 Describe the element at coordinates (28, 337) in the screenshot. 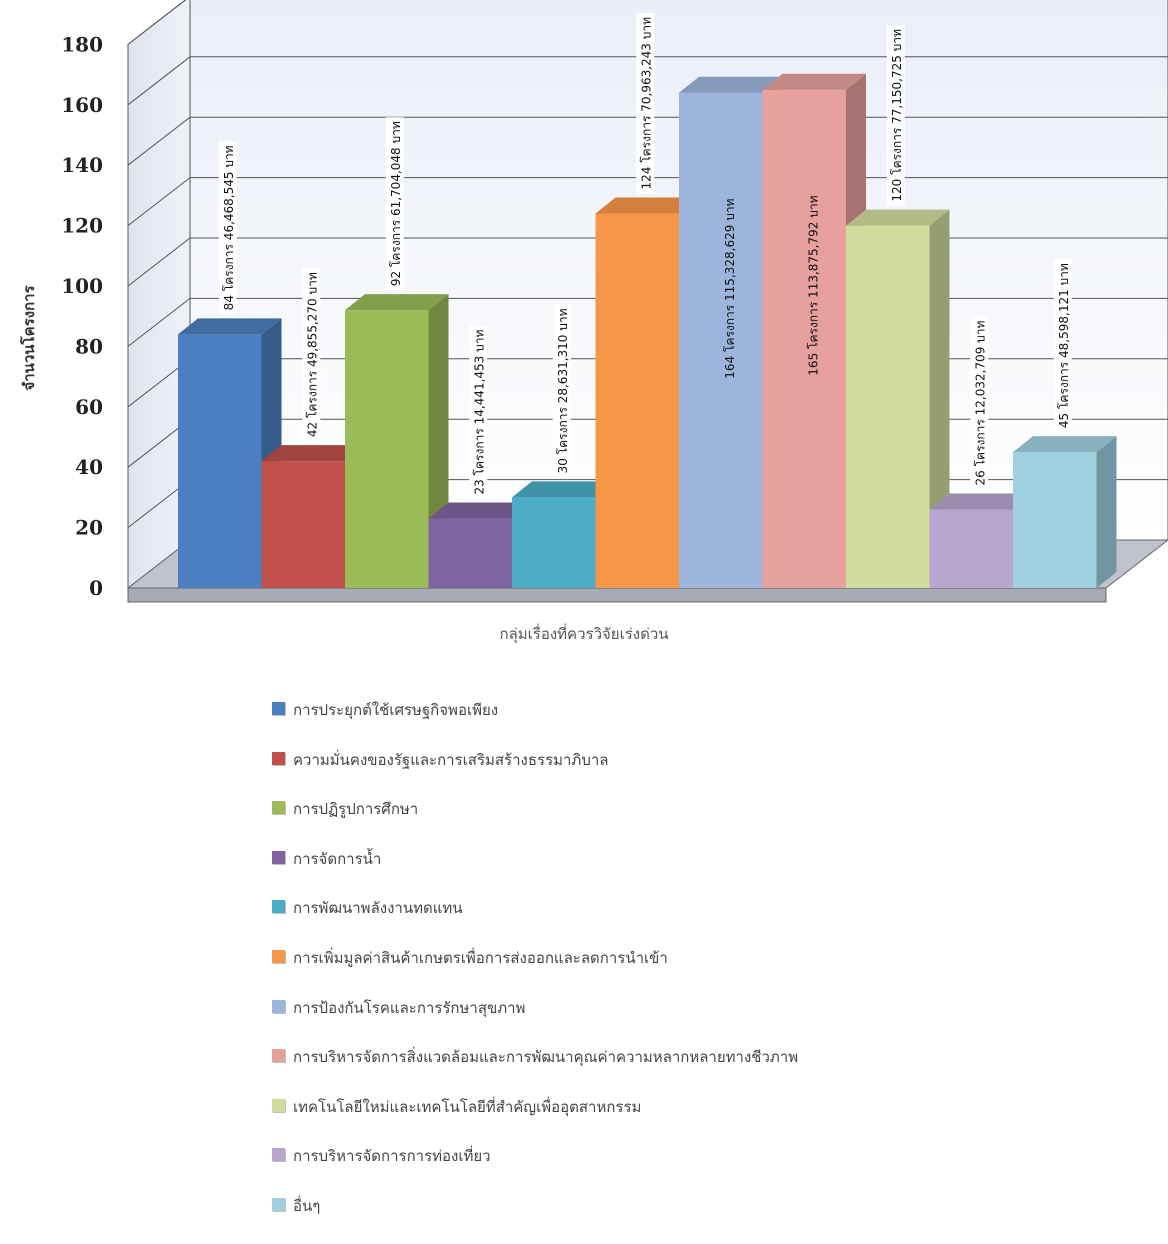

I see `y-axis-title: จำนวนโครงการ` at that location.